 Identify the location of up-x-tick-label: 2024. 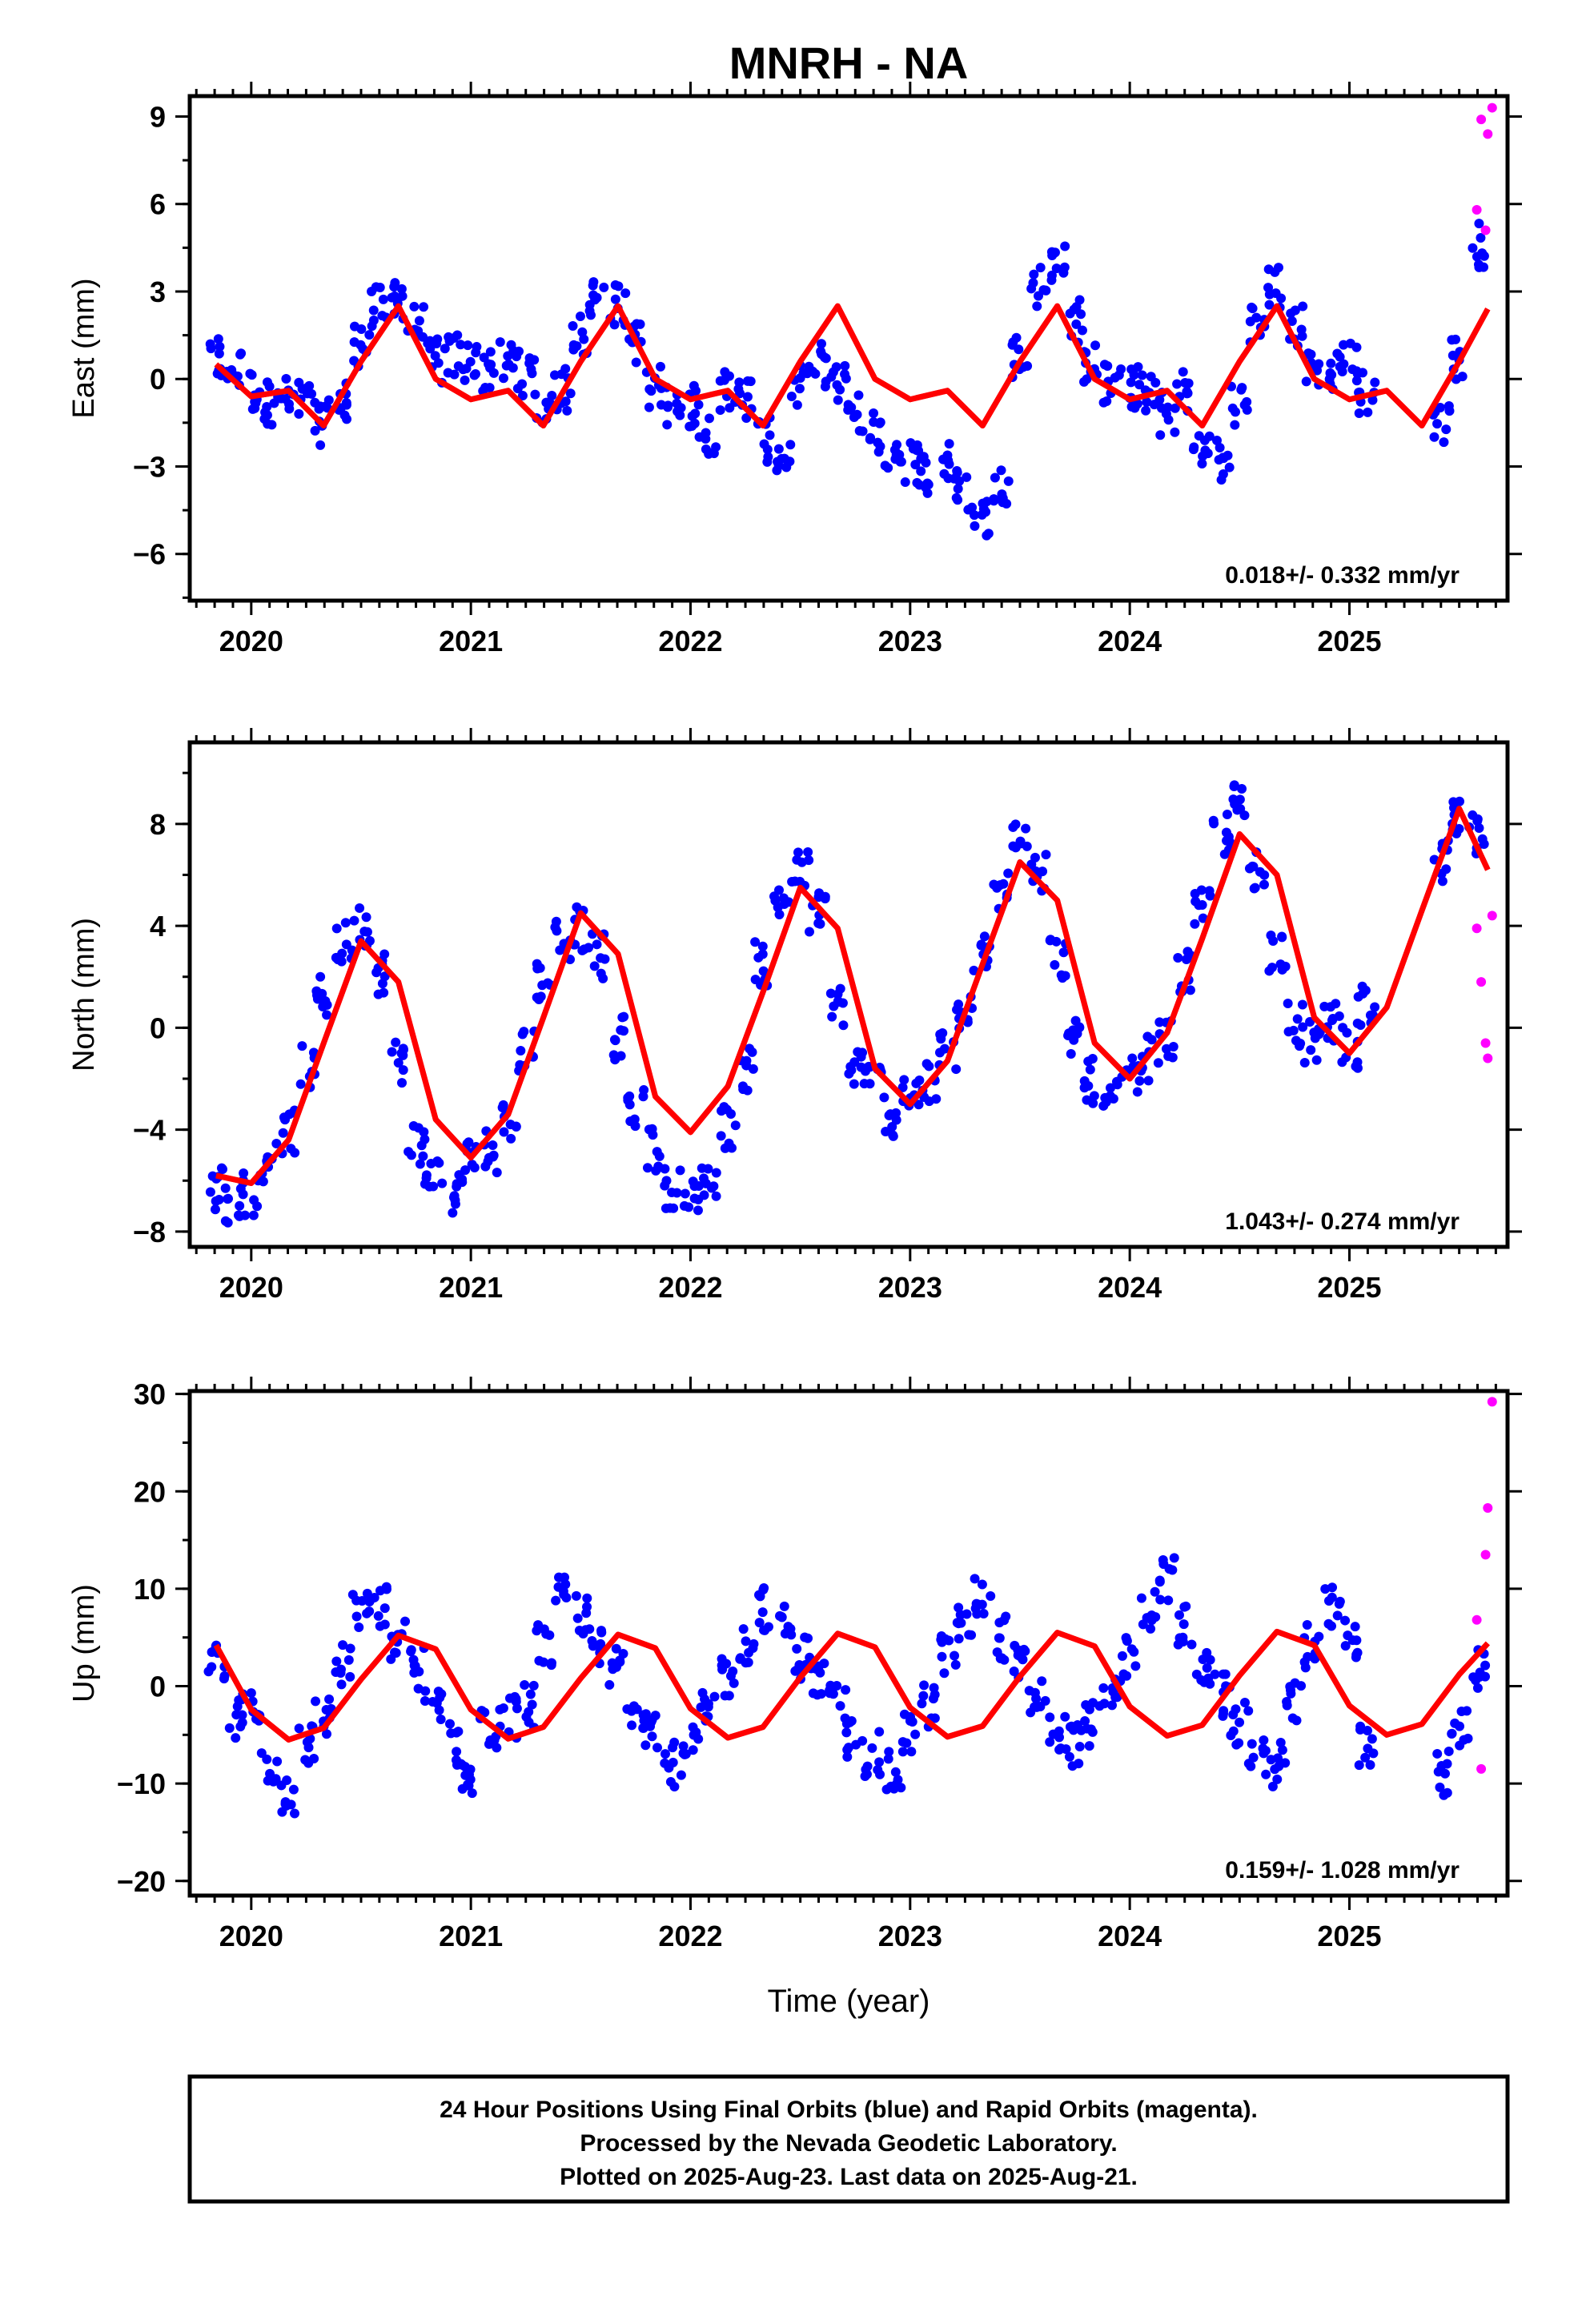
(1130, 1936).